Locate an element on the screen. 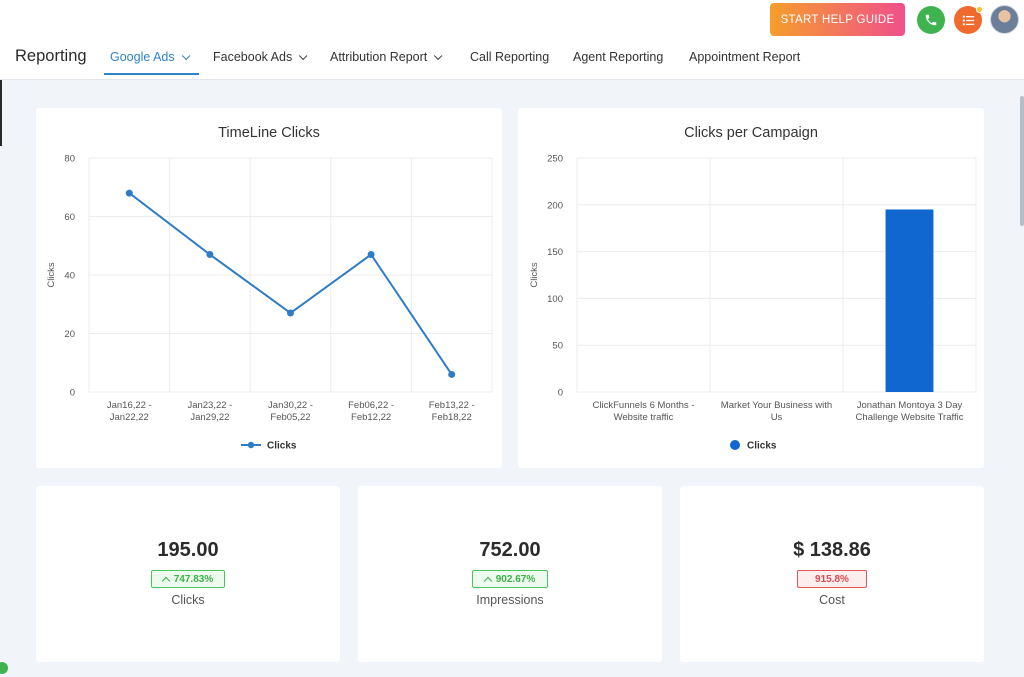 This screenshot has height=677, width=1024. stat-value: 752.00 is located at coordinates (510, 550).